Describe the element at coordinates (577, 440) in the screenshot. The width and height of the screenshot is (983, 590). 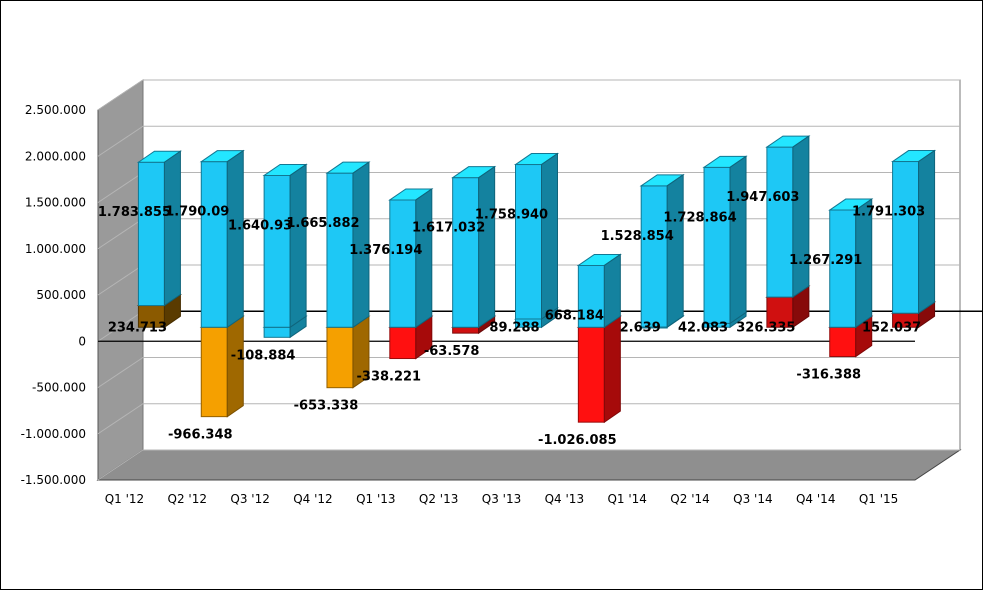
I see `change-data-label: -1.026.085` at that location.